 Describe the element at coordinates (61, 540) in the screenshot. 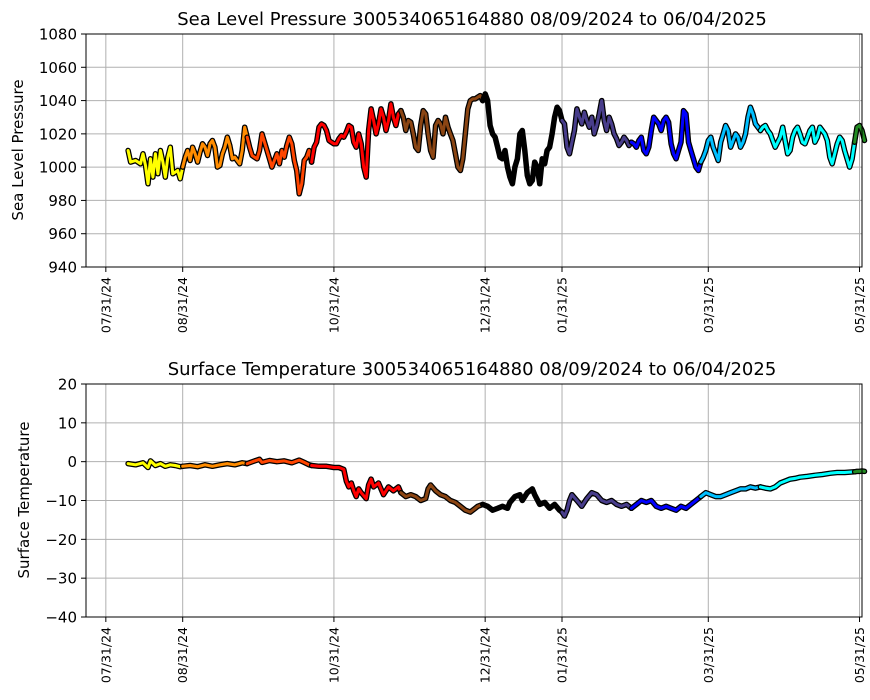

I see `y-tick-label: −20` at that location.